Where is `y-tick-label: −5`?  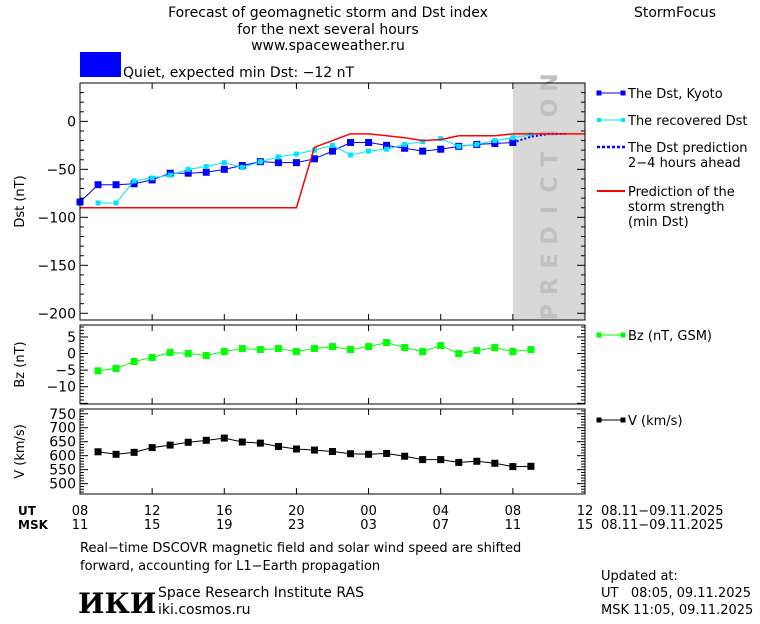 y-tick-label: −5 is located at coordinates (65, 371).